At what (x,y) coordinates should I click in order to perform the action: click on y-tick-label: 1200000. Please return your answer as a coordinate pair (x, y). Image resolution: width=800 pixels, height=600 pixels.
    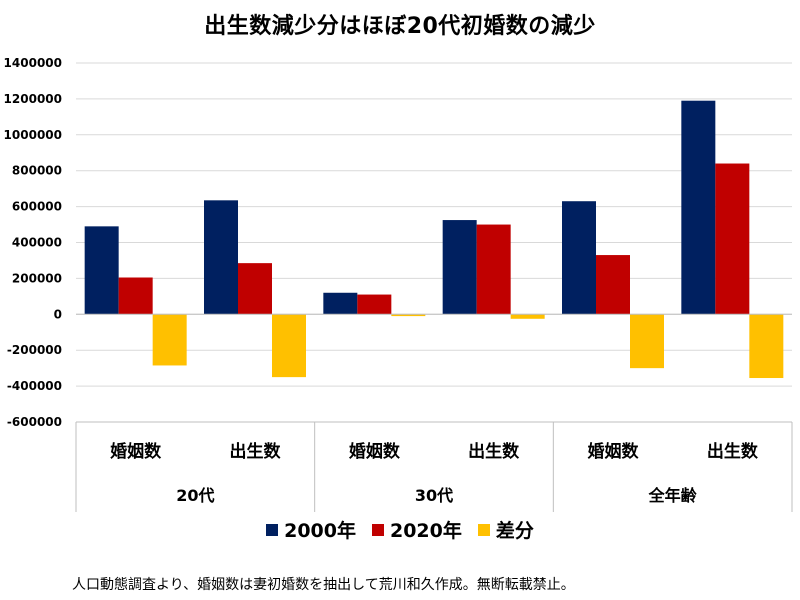
    Looking at the image, I should click on (33, 99).